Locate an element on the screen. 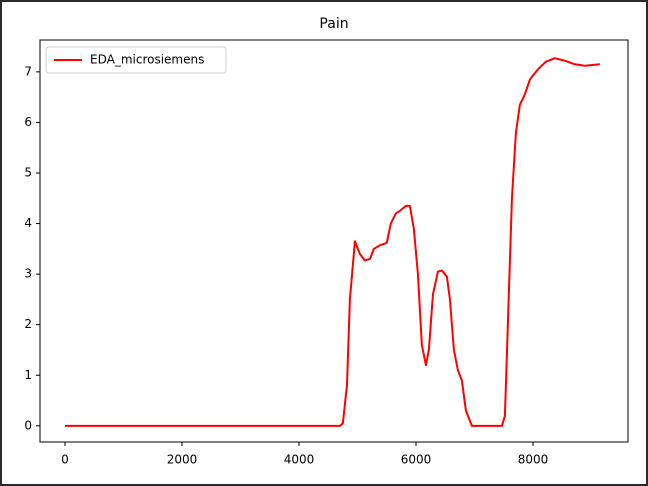  y-tick-label: 6 is located at coordinates (28, 122).